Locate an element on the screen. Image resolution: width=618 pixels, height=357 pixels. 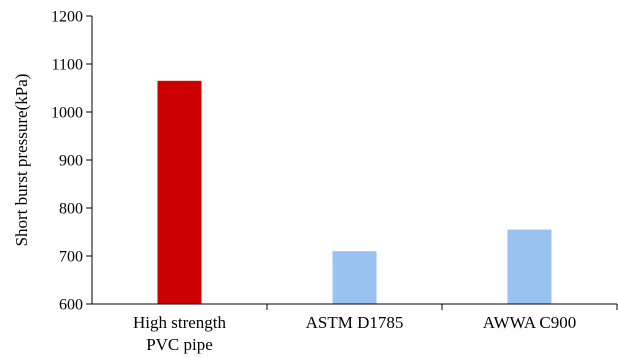
y-axis-title-group: Short burst pressure(kPa) is located at coordinates (21, 160).